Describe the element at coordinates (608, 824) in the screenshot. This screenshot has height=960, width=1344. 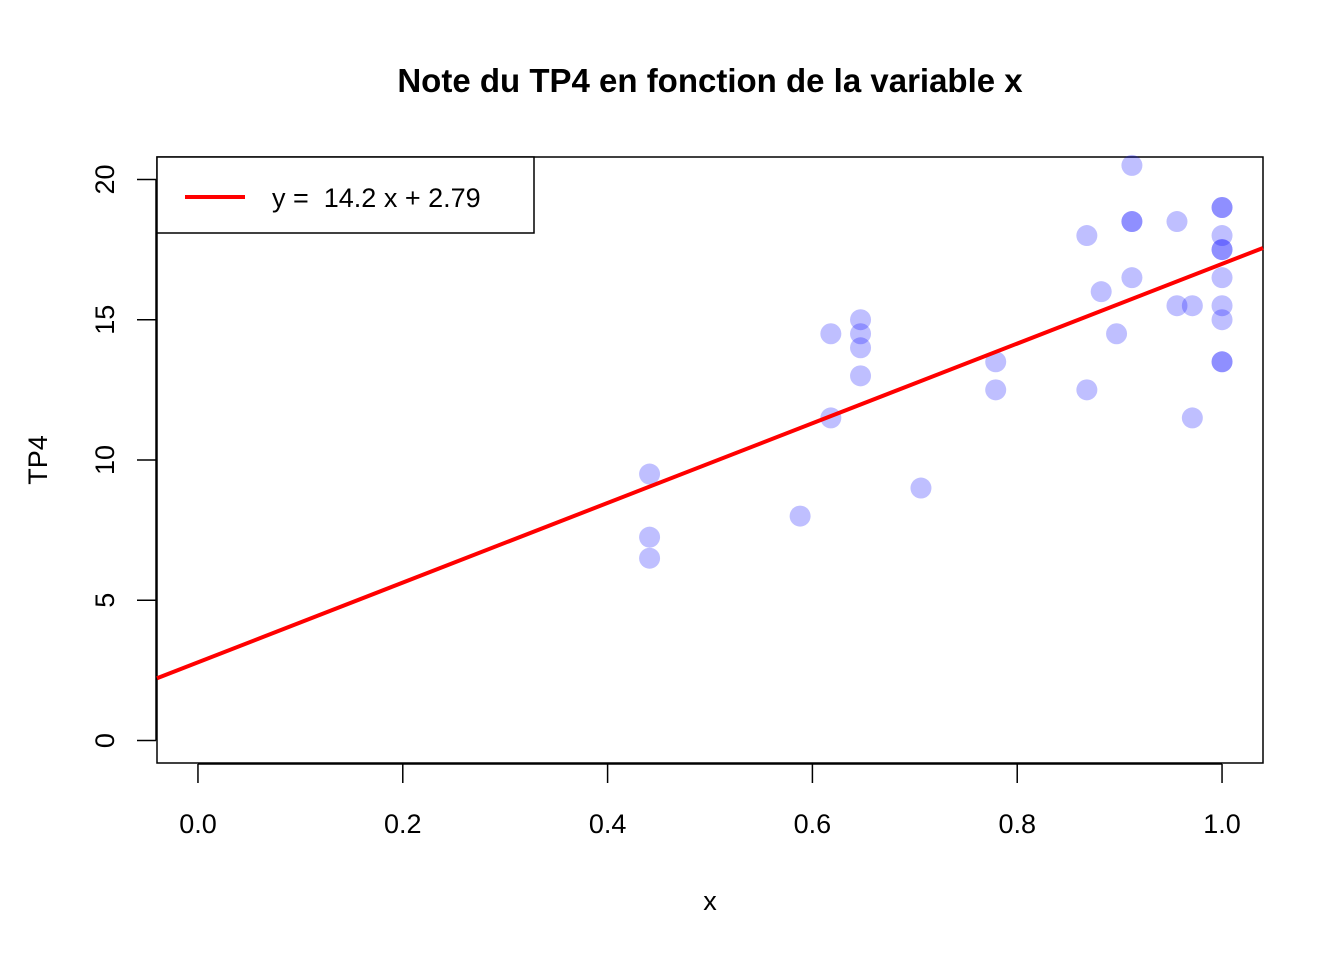
I see `x-tick-label: 0.4` at that location.